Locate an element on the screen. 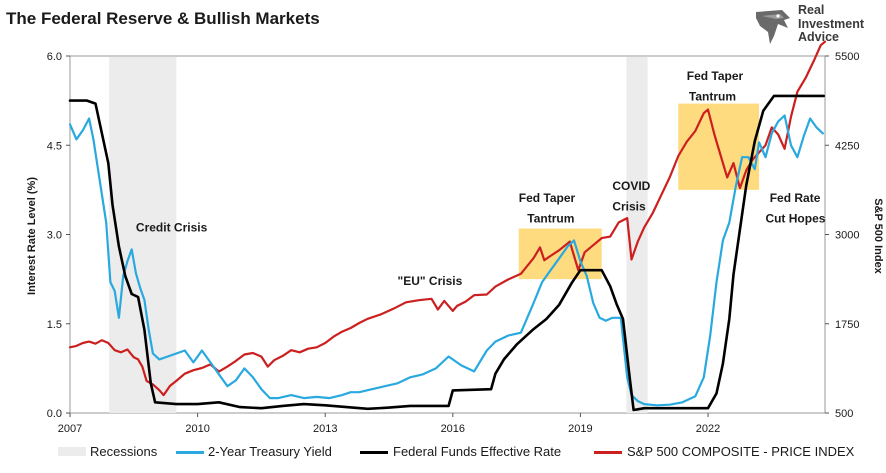 Image resolution: width=886 pixels, height=473 pixels. x-tick-label-1: 2010 is located at coordinates (197, 429).